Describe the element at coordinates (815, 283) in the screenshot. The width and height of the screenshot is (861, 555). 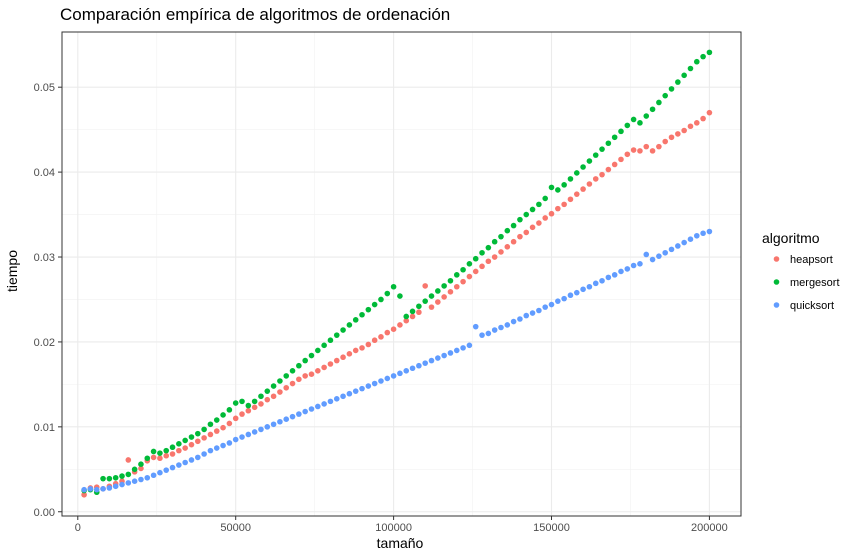
I see `legend-label-mergesort: mergesort` at that location.